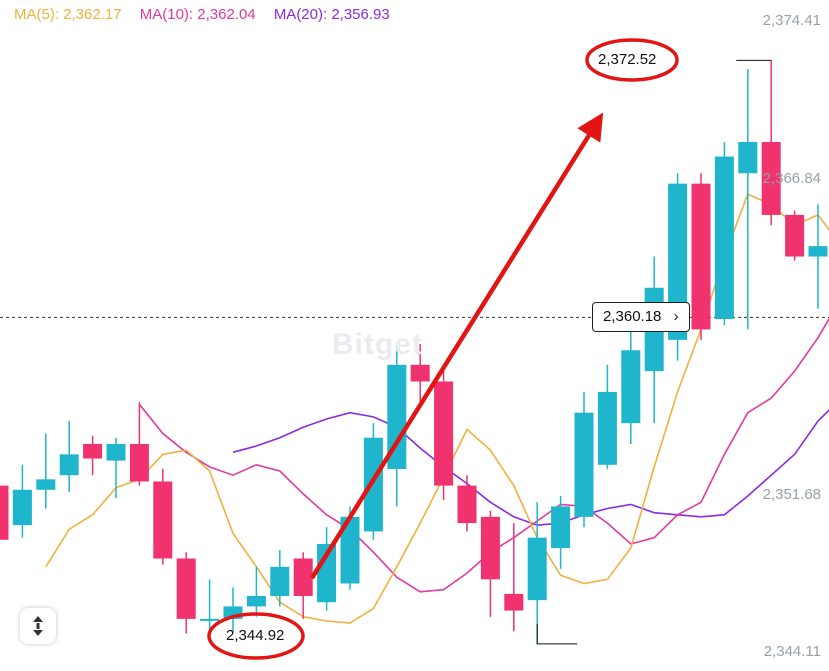  Describe the element at coordinates (557, 634) in the screenshot. I see `low-leader-line` at that location.